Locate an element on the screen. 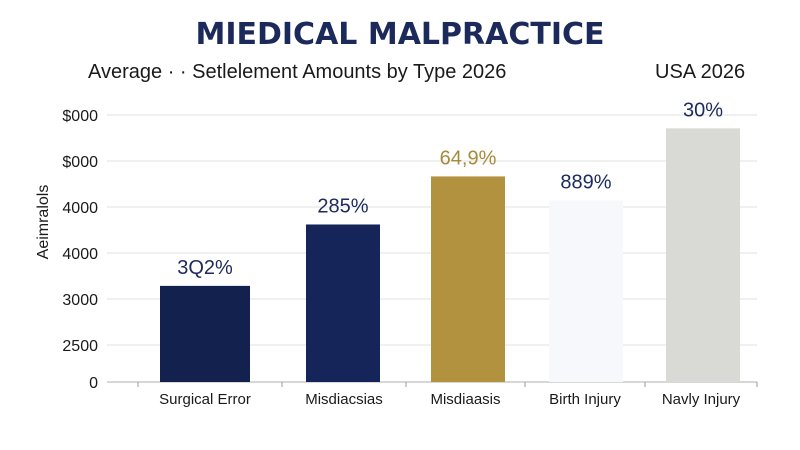 The height and width of the screenshot is (450, 800). data-label: 889% is located at coordinates (585, 182).